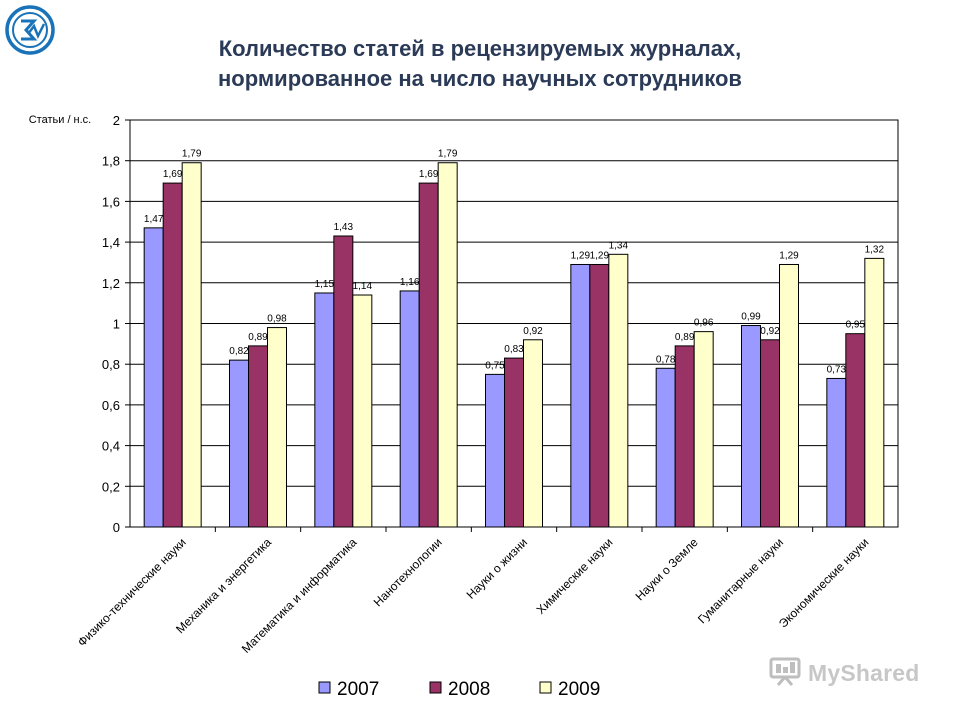 This screenshot has height=720, width=960. Describe the element at coordinates (111, 405) in the screenshot. I see `y-tick-label: 0,6` at that location.